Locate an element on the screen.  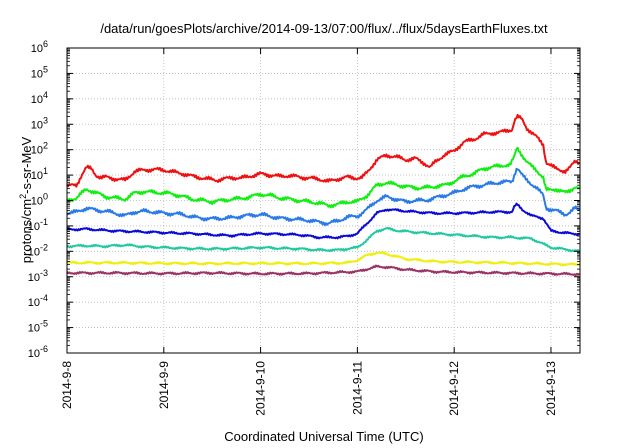
x-tick-label: 2014-9-9 is located at coordinates (164, 385).